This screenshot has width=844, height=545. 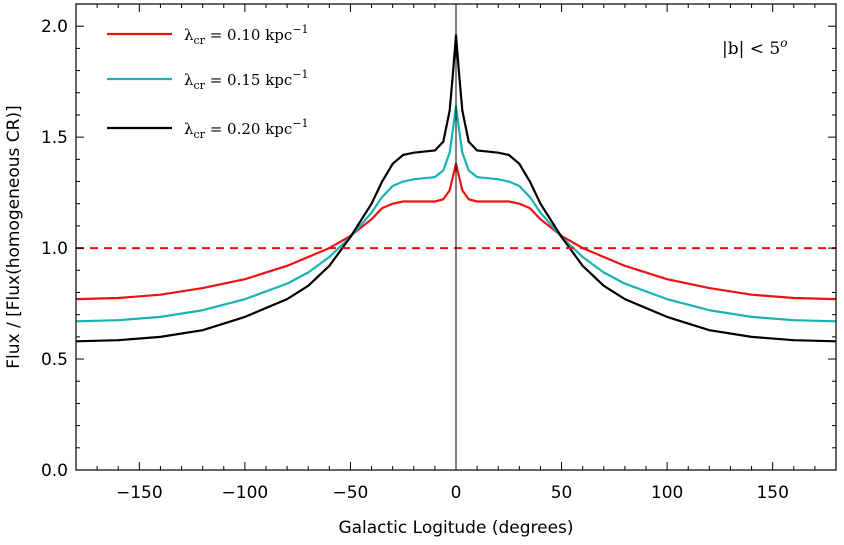 What do you see at coordinates (54, 471) in the screenshot?
I see `y-tick-label: 0.0` at bounding box center [54, 471].